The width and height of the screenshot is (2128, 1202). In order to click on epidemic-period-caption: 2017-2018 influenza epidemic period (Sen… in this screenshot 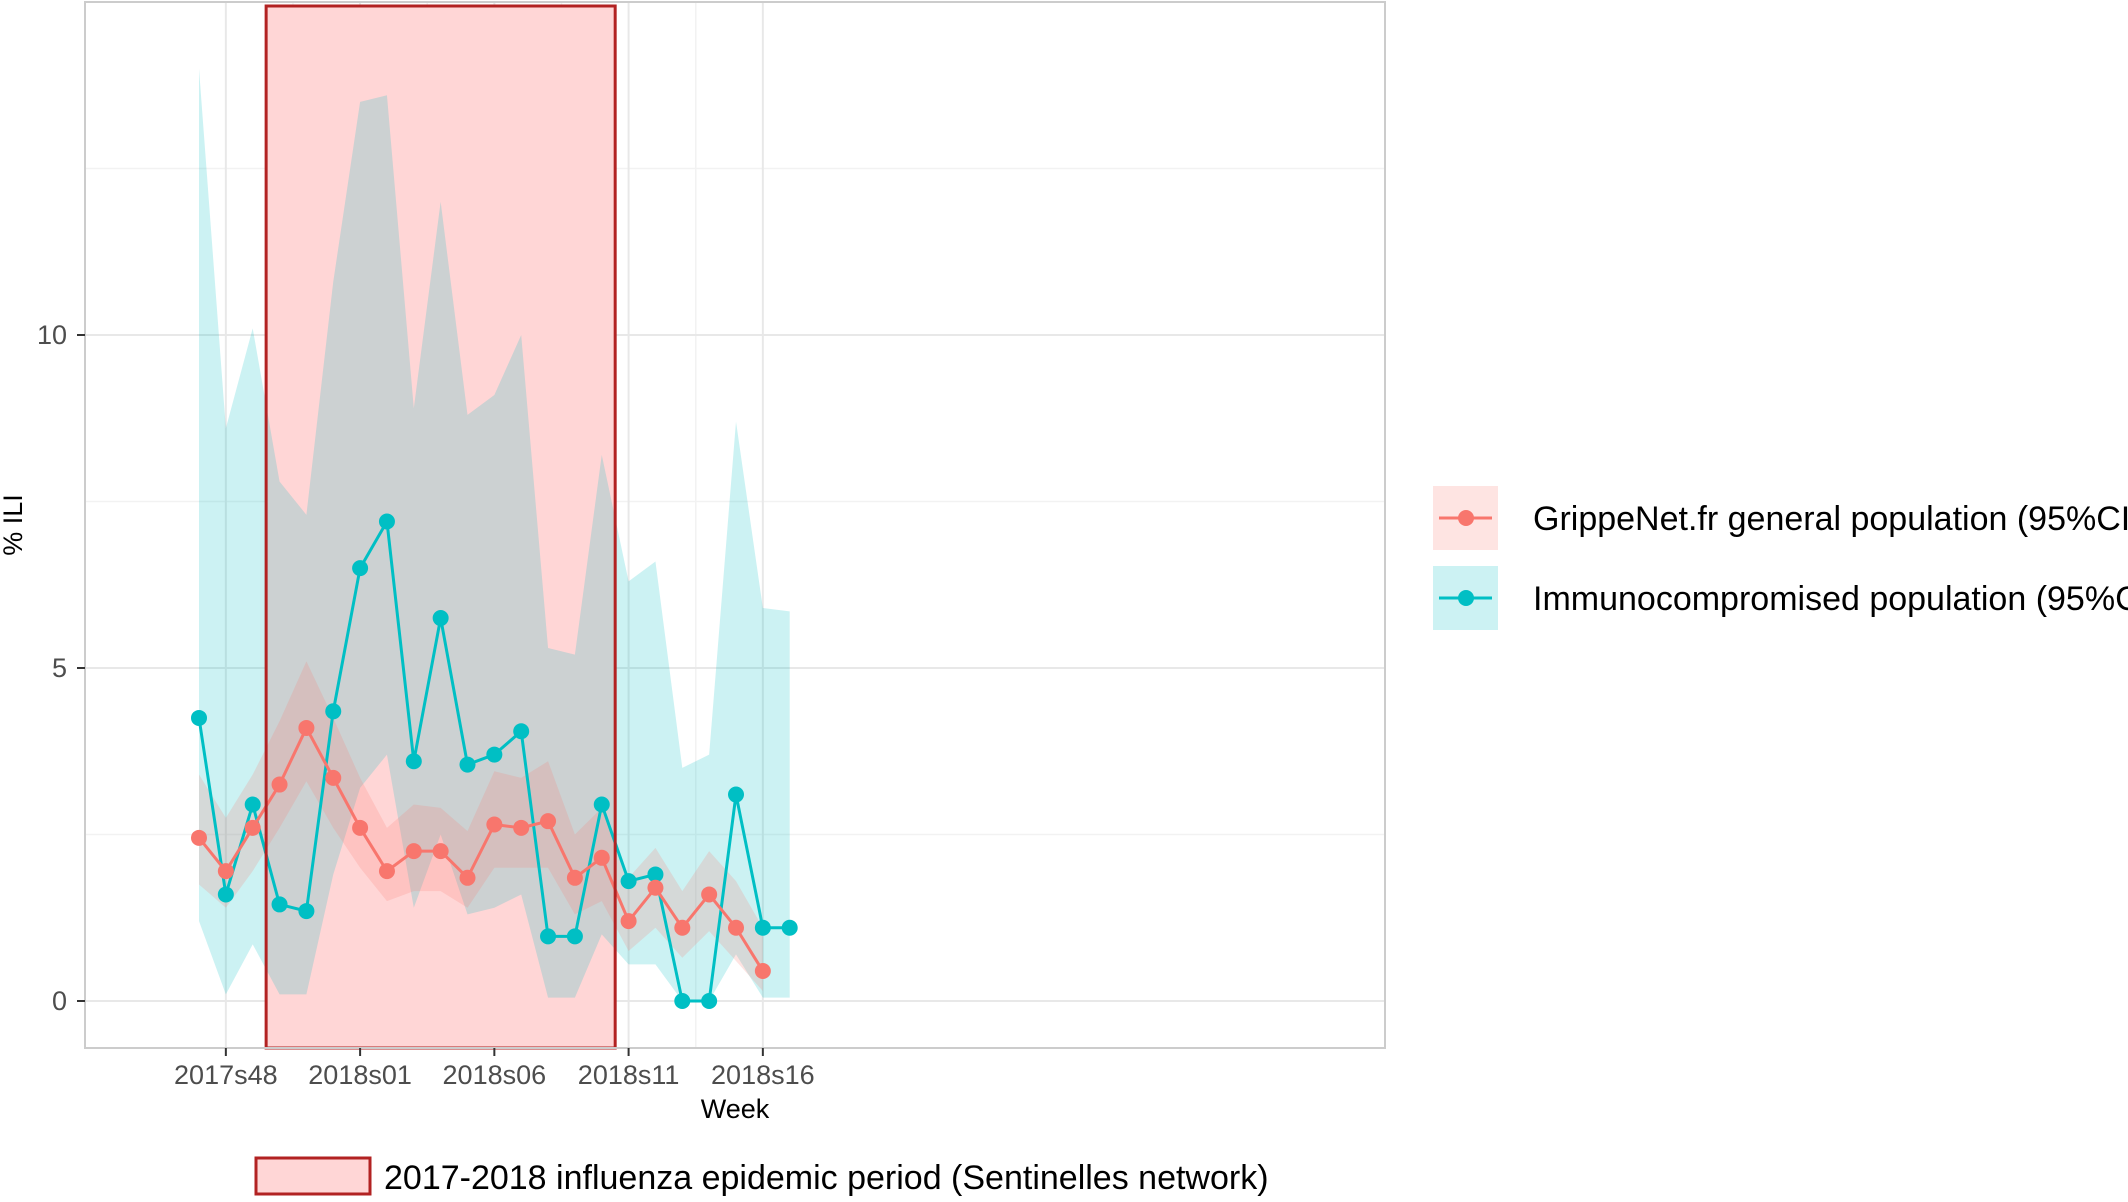, I will do `click(761, 1176)`.